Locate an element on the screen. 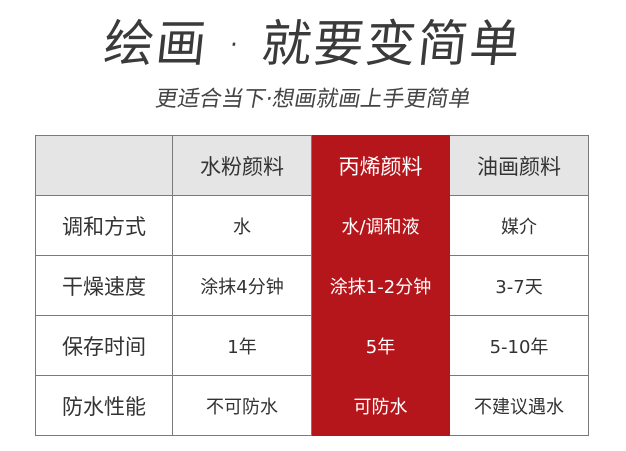 The width and height of the screenshot is (626, 451). table-cell: 水 is located at coordinates (242, 225).